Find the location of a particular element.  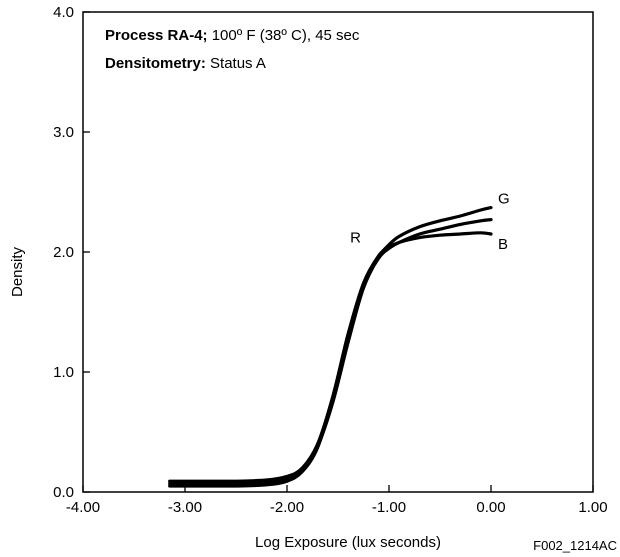

curve-label-B: B is located at coordinates (503, 244).